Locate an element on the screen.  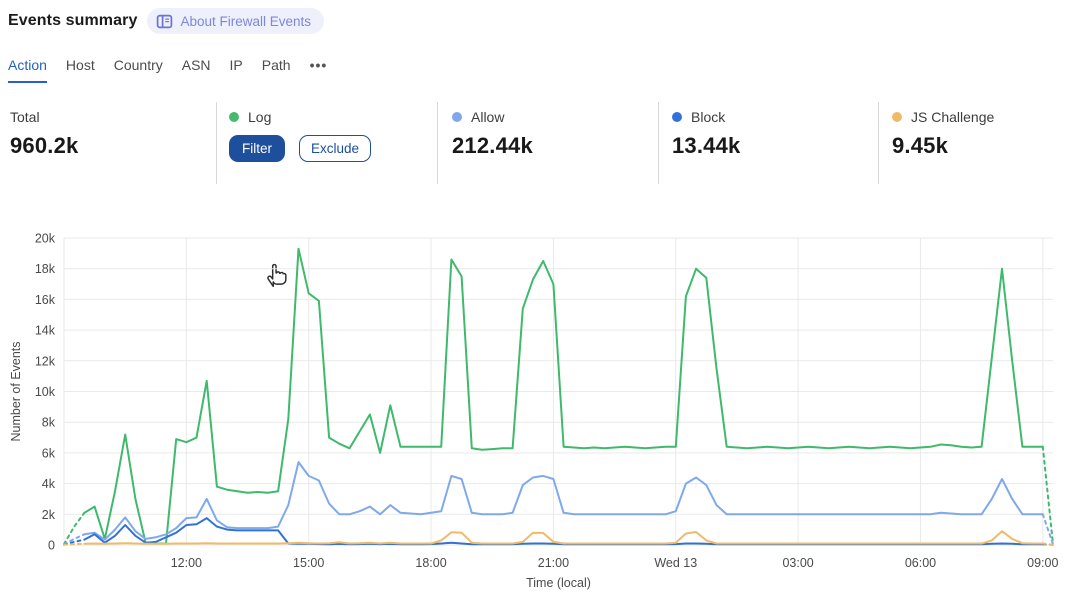
y-tick-label: 4k is located at coordinates (49, 484).